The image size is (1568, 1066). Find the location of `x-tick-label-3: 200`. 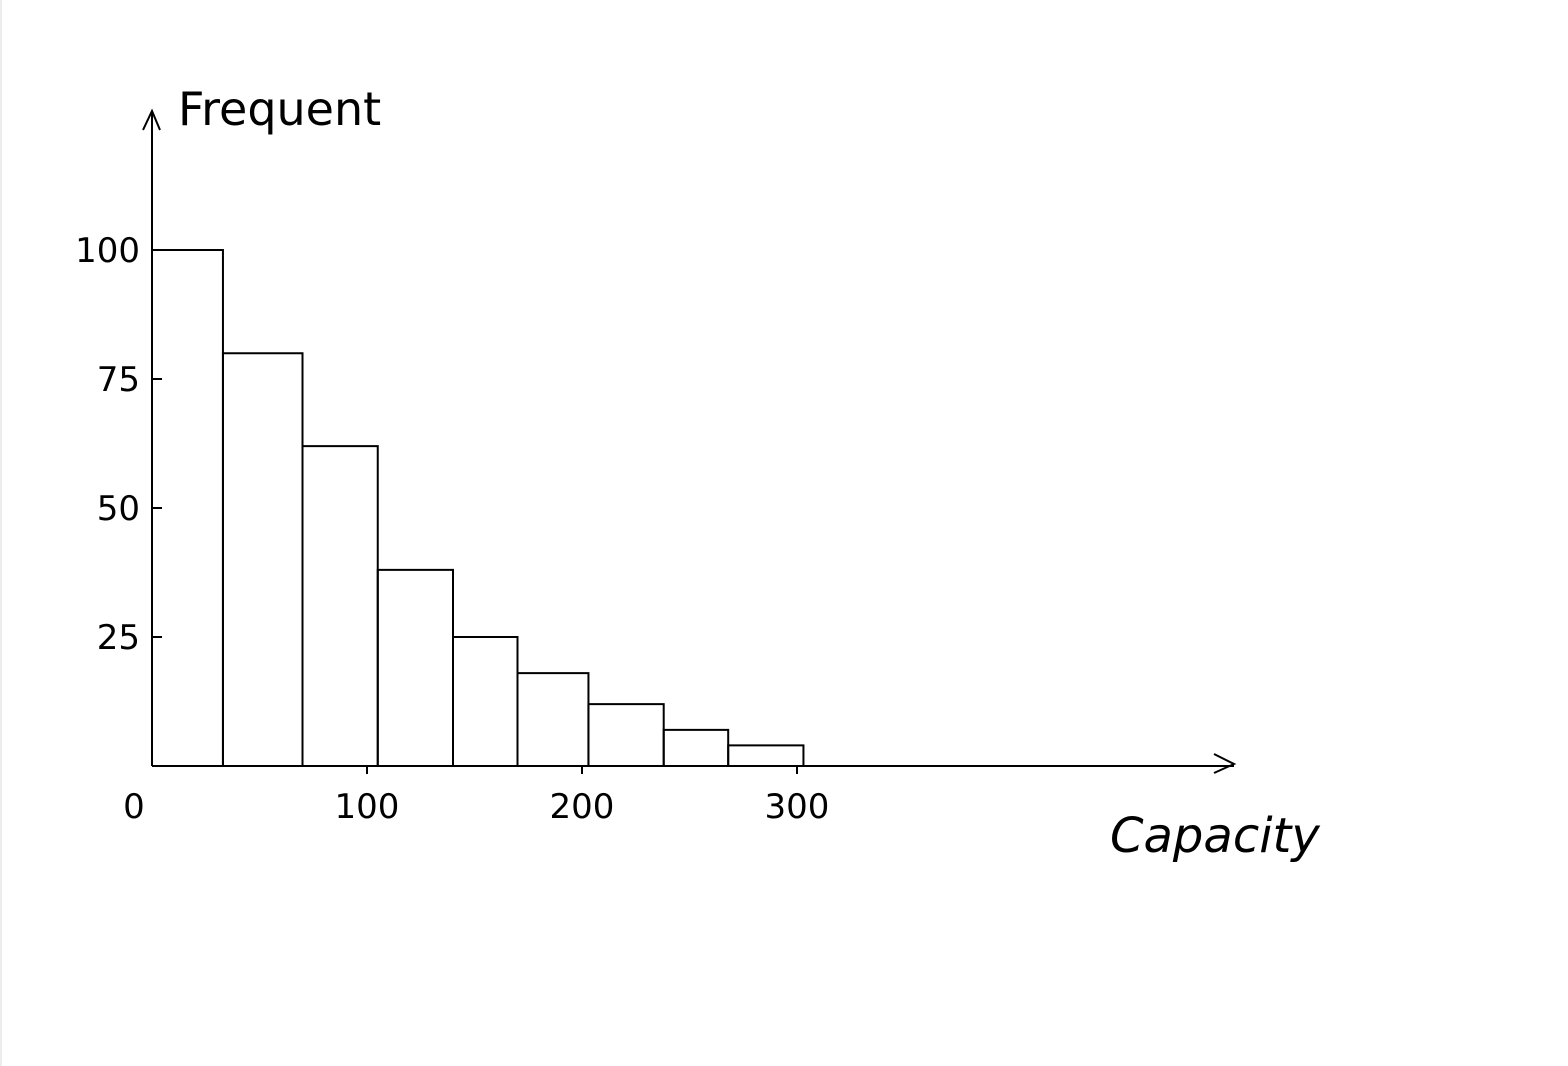

x-tick-label-3: 200 is located at coordinates (582, 807).